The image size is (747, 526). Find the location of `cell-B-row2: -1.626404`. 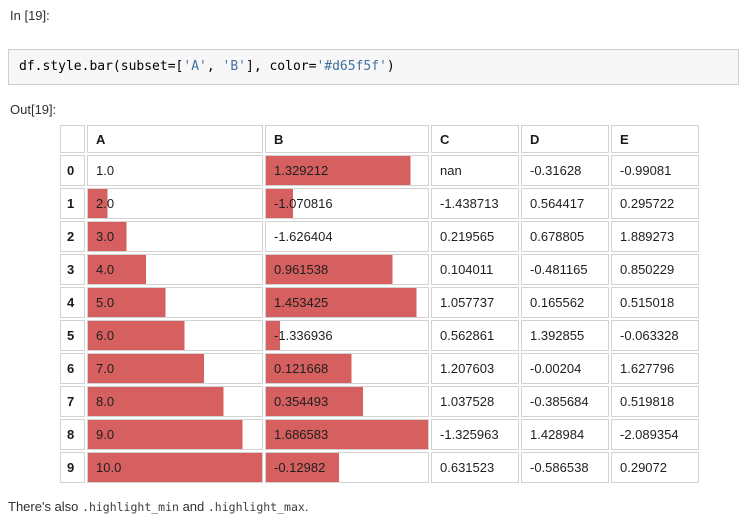

cell-B-row2: -1.626404 is located at coordinates (347, 236).